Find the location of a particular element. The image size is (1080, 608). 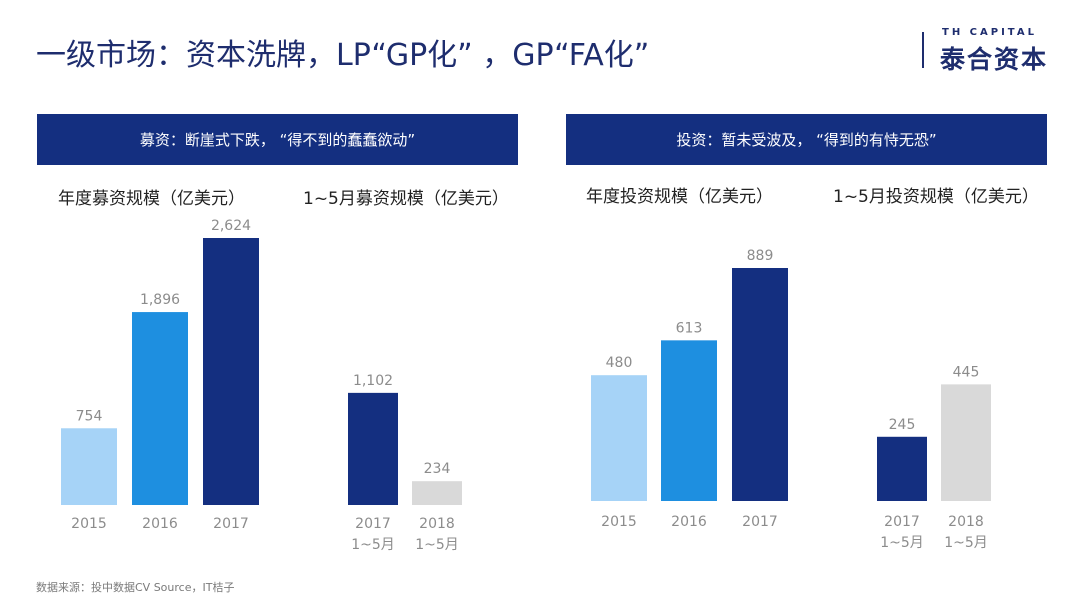

page-title: 一级市场：资本洗牌，LP“GP化” ，GP“FA化” is located at coordinates (343, 55).